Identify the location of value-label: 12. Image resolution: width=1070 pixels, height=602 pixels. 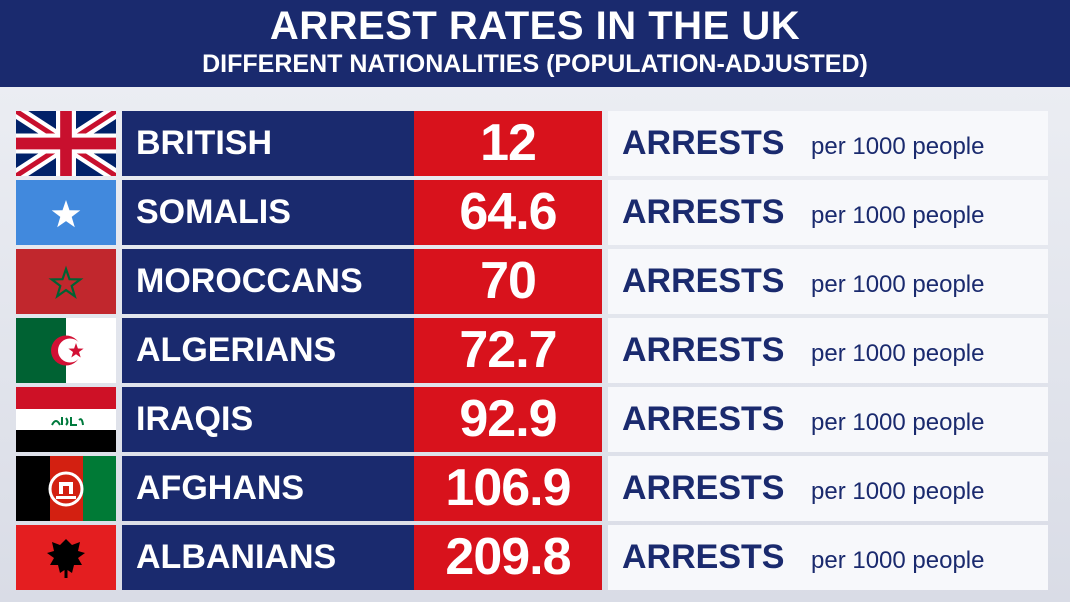
(508, 143).